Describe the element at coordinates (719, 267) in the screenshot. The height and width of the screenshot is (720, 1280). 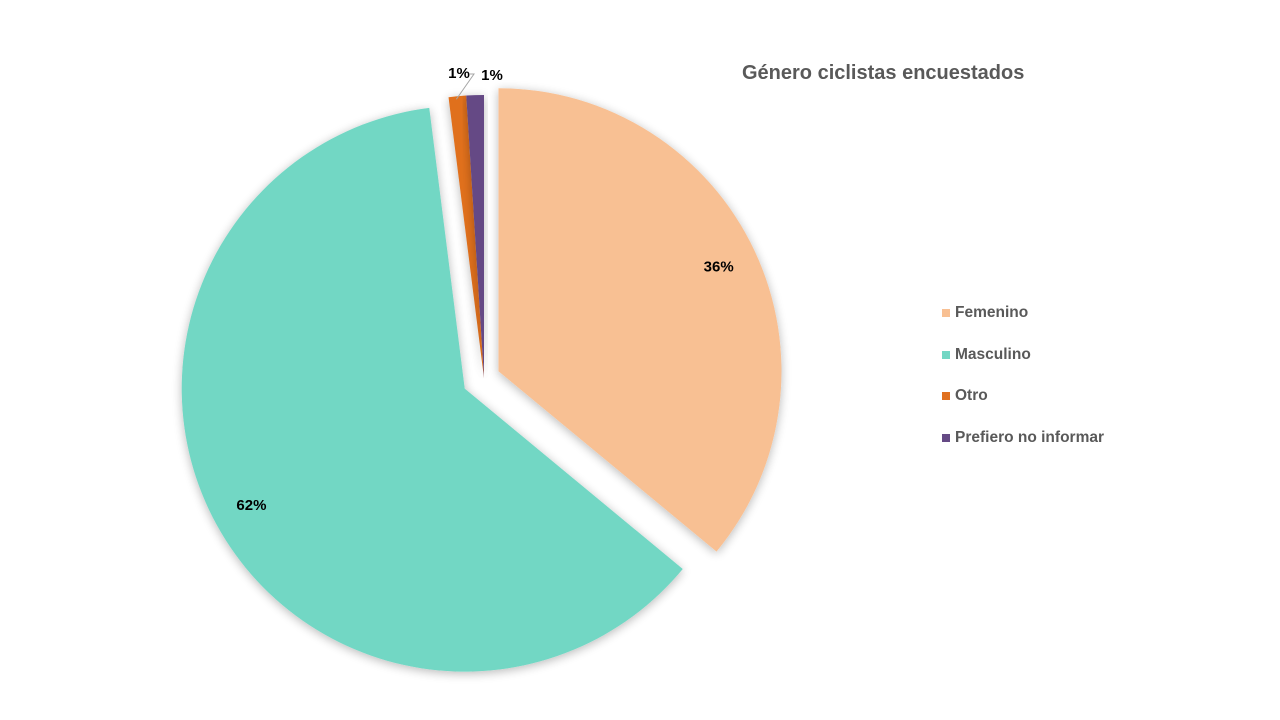
I see `data-label-femenino: 36%` at that location.